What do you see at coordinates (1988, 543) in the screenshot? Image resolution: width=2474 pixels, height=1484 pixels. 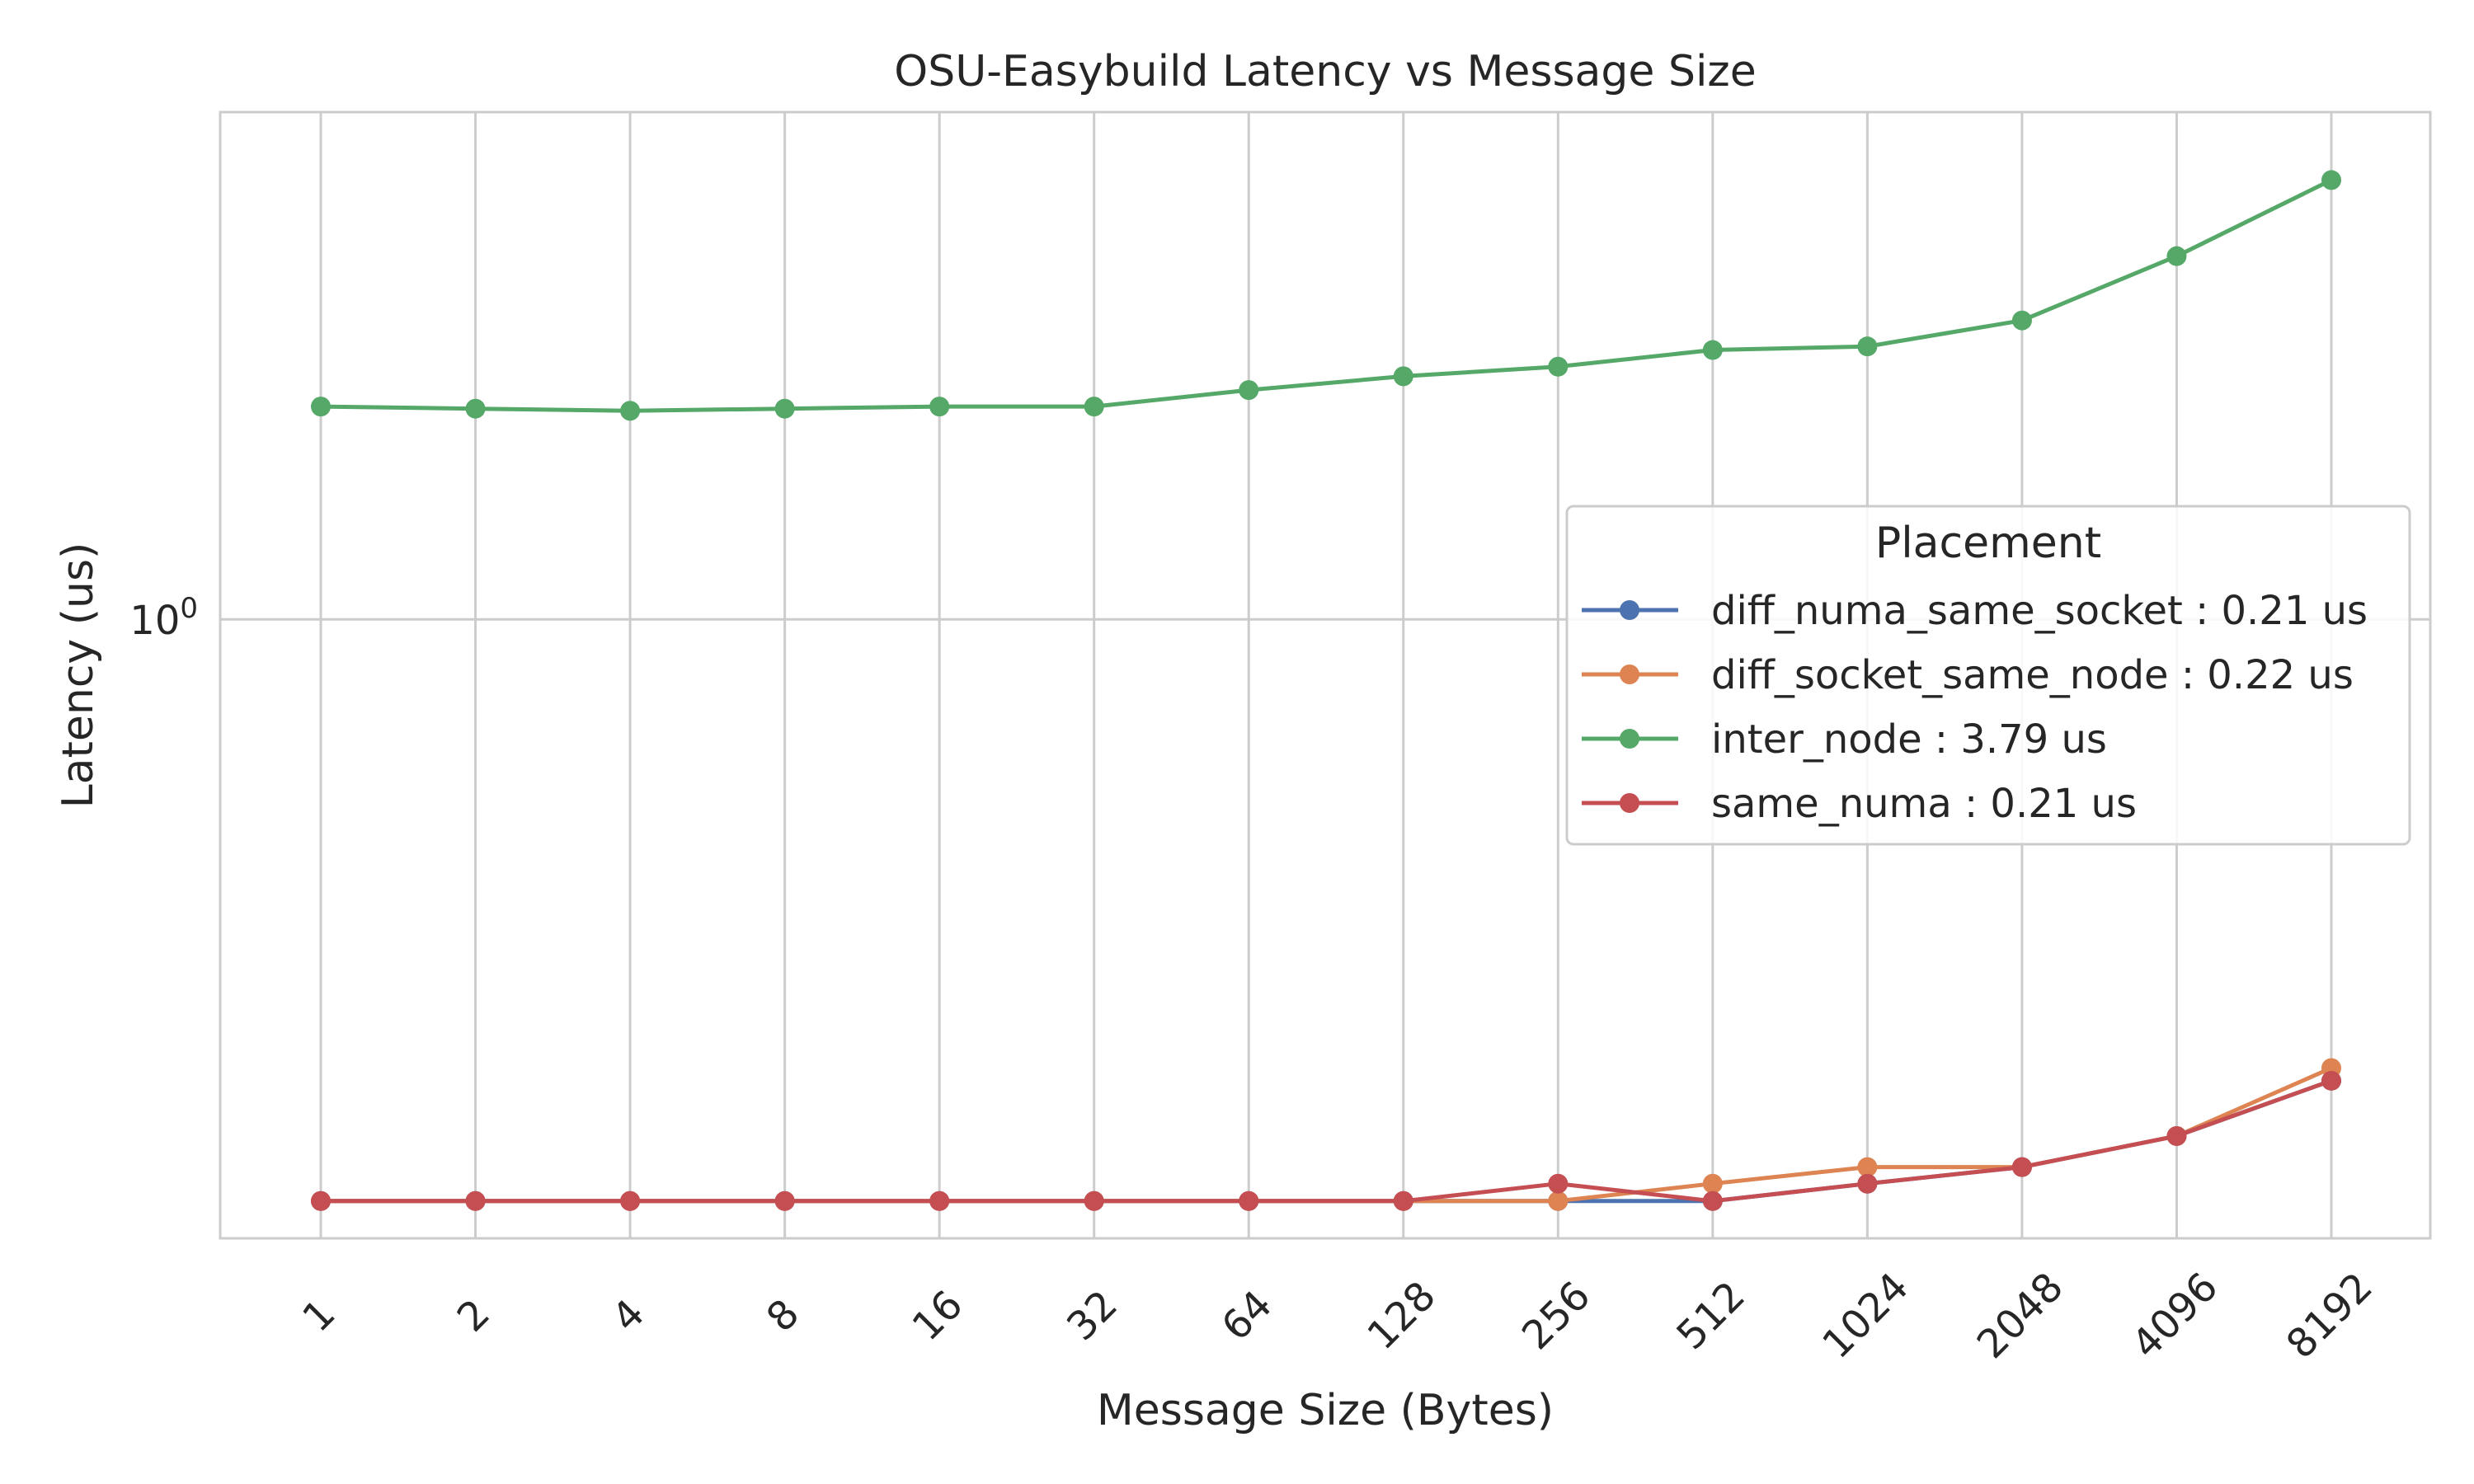 I see `legend-title: Placement` at bounding box center [1988, 543].